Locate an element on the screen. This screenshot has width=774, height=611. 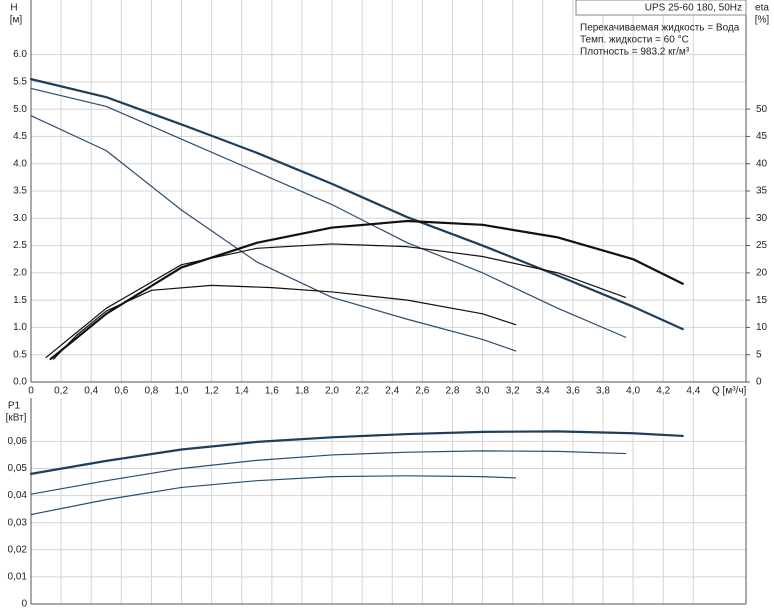
y-tick-label: 4.0 is located at coordinates (20, 163).